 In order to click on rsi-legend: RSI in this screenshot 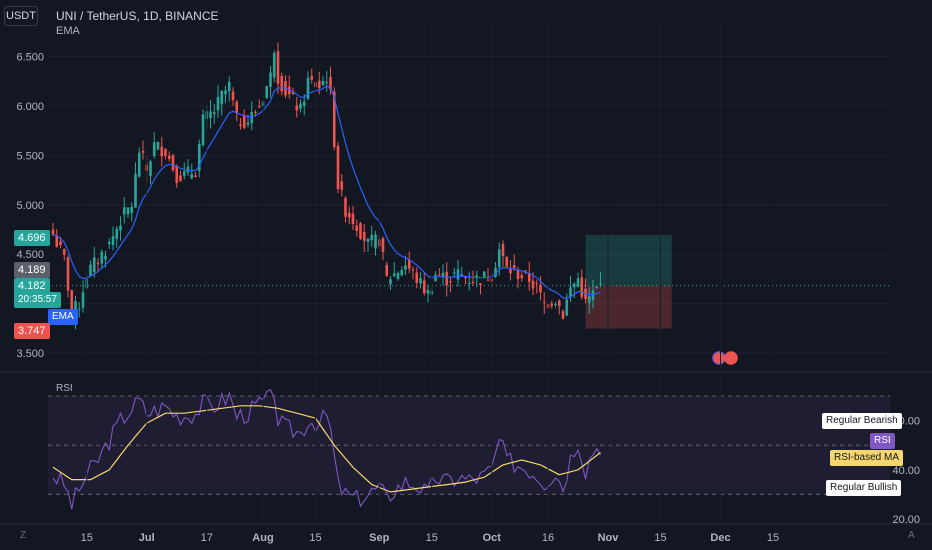, I will do `click(64, 388)`.